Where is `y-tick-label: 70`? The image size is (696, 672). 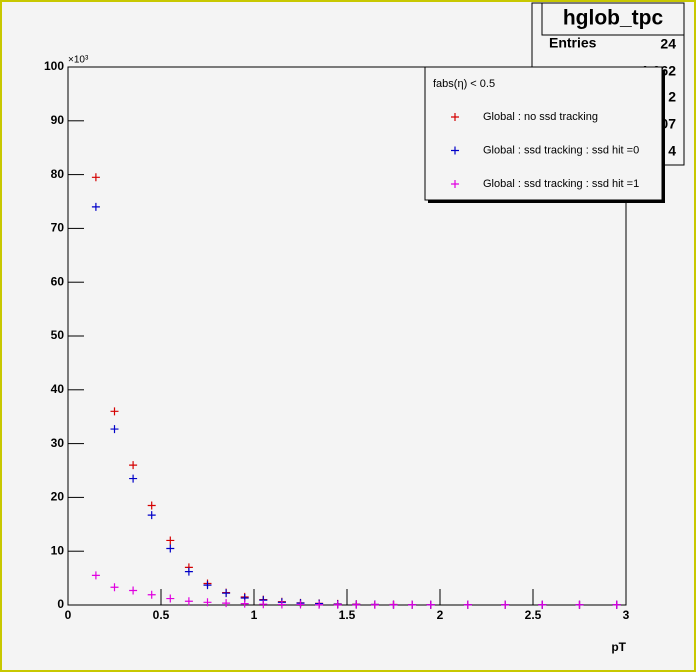 y-tick-label: 70 is located at coordinates (58, 228).